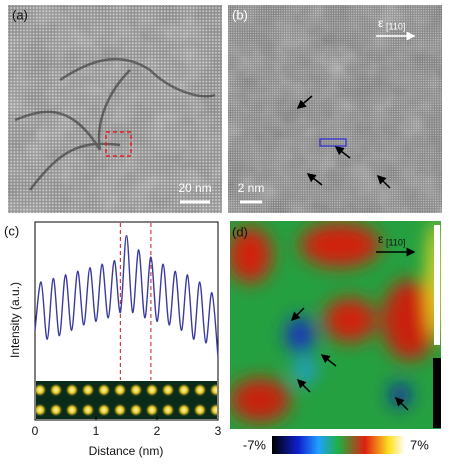  Describe the element at coordinates (35, 431) in the screenshot. I see `x-tick-label: 0` at that location.